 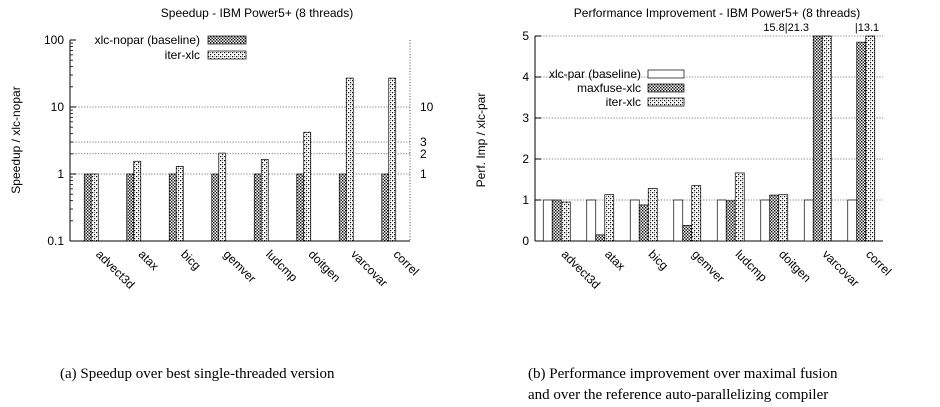 I want to click on chart-a-legend-label: iter-xlc, so click(x=182, y=55).